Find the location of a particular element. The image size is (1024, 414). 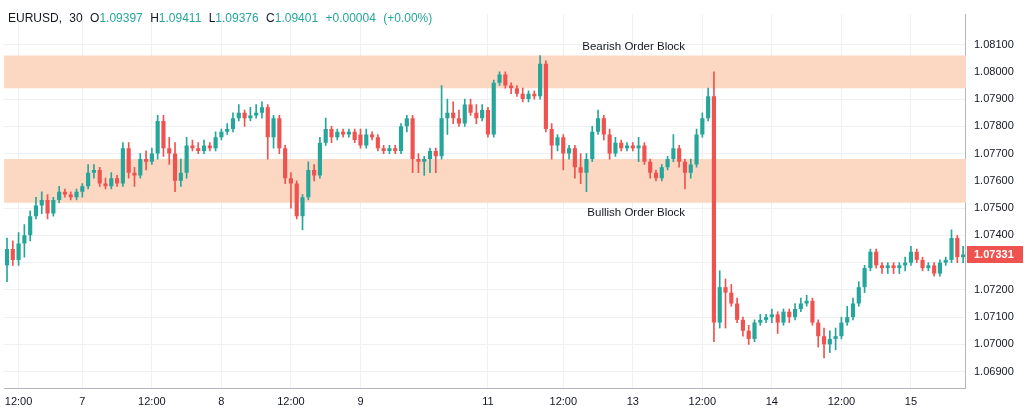

y-tick-label: 1.08000 is located at coordinates (994, 70).